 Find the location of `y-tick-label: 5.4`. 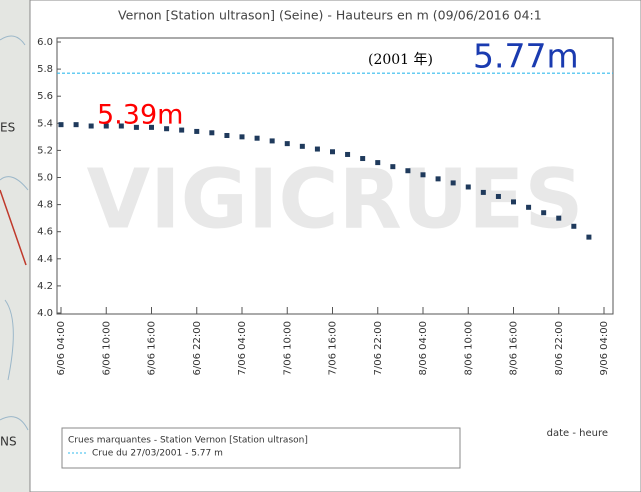

y-tick-label: 5.4 is located at coordinates (45, 123).